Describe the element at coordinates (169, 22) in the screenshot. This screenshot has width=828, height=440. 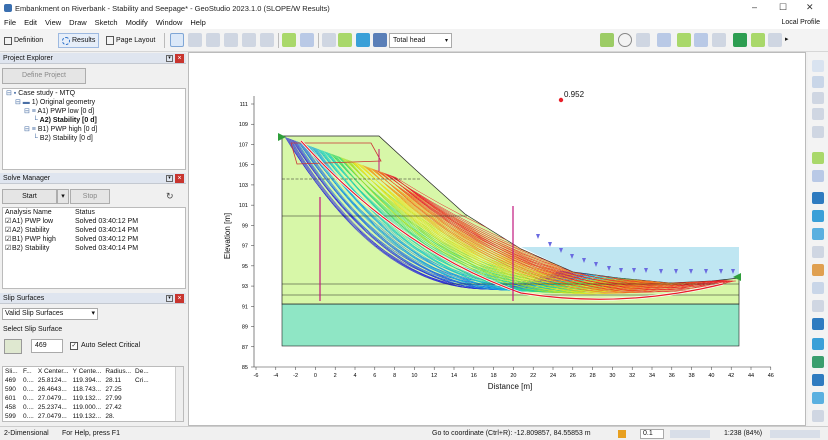
I see `menu-window: Window` at that location.